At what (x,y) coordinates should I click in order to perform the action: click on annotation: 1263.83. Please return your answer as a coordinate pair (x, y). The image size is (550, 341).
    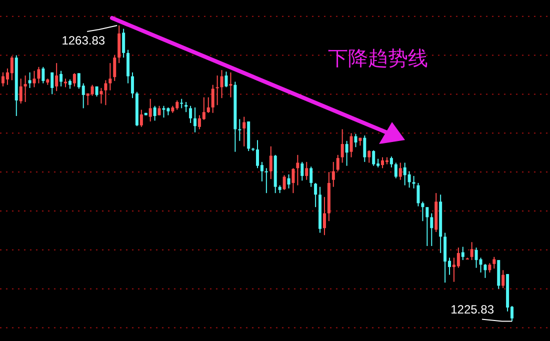
    Looking at the image, I should click on (84, 40).